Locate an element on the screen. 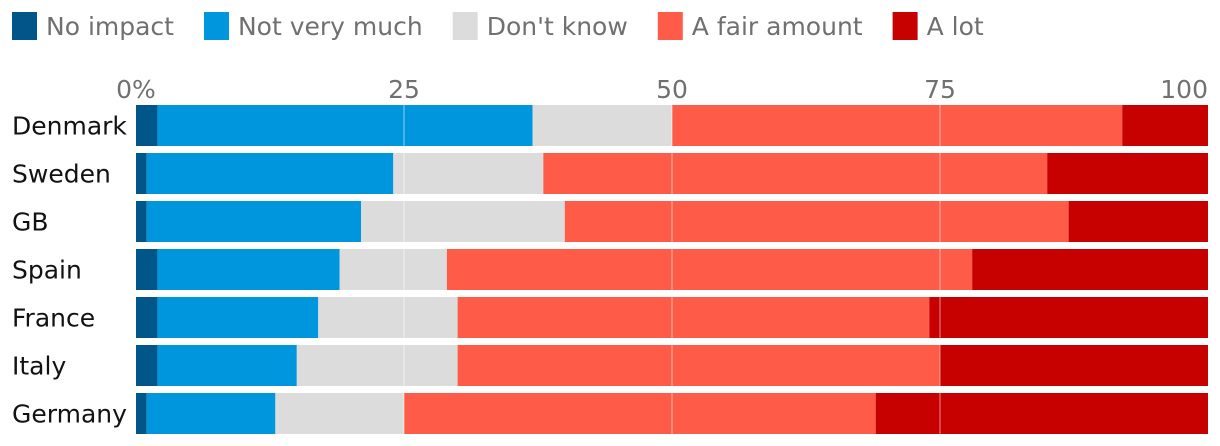  bar-germany-no-impact is located at coordinates (141, 413).